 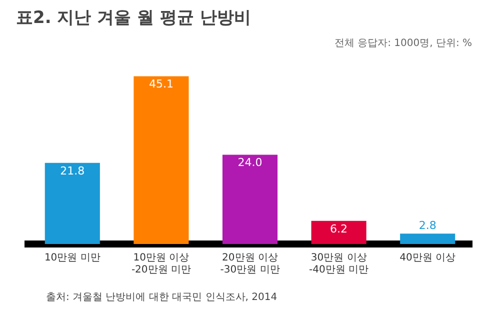 I want to click on x-tick-label: 30만원 이상 -40만원 미만, so click(x=339, y=264).